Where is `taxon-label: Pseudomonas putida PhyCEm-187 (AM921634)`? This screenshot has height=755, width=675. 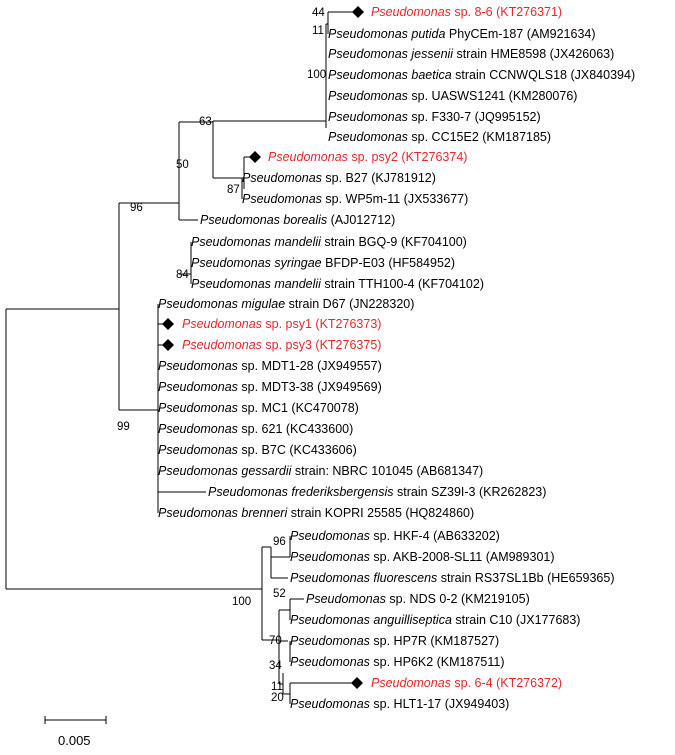 taxon-label: Pseudomonas putida PhyCEm-187 (AM921634) is located at coordinates (462, 34).